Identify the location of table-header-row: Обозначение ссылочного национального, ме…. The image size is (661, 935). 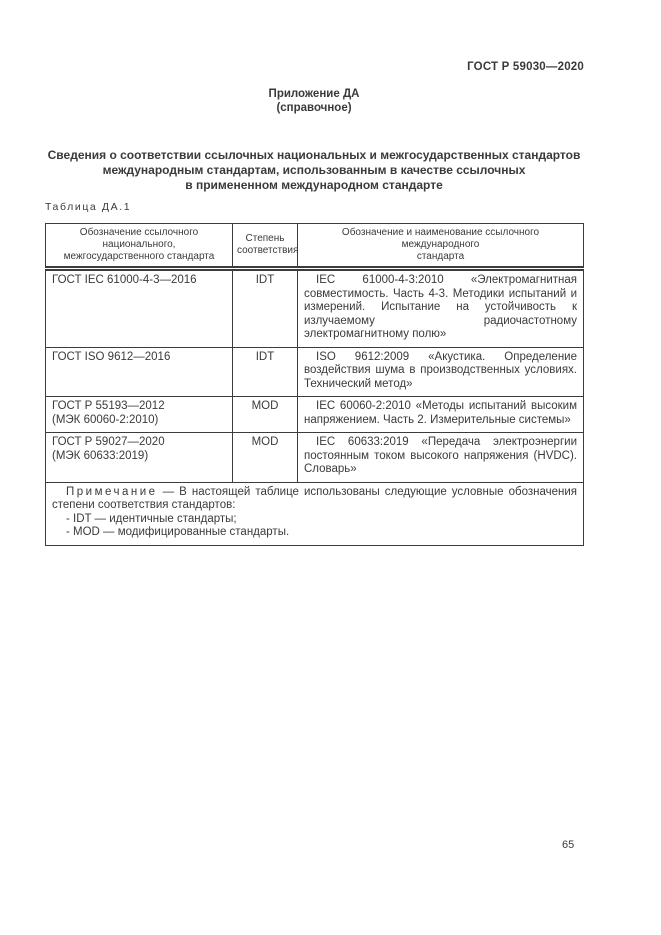
(314, 247).